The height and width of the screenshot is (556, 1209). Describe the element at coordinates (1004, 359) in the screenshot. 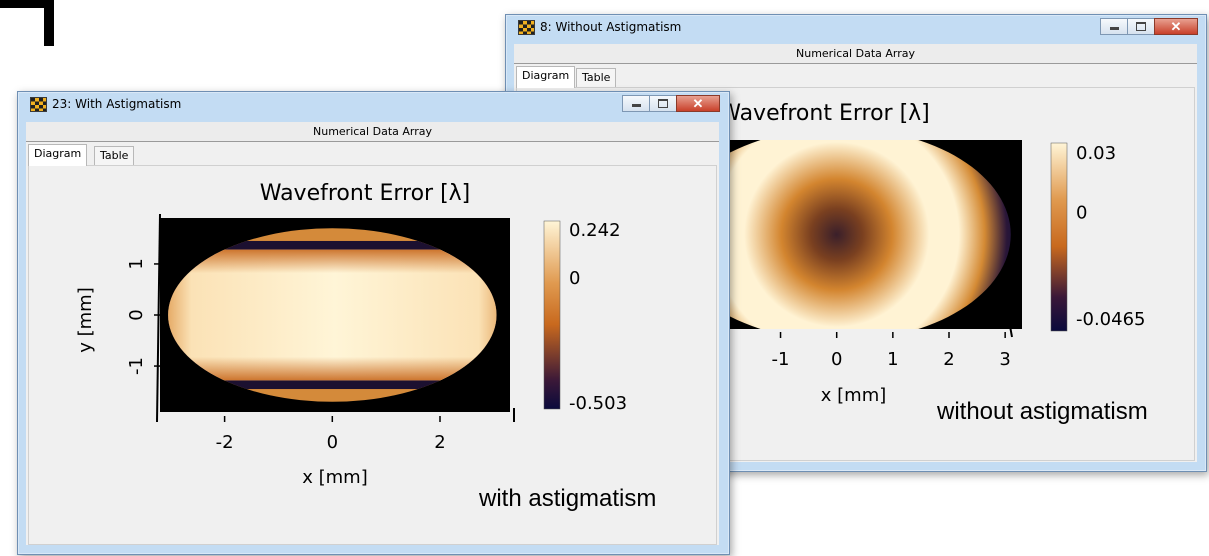

I see `x-tick-label: 3` at that location.